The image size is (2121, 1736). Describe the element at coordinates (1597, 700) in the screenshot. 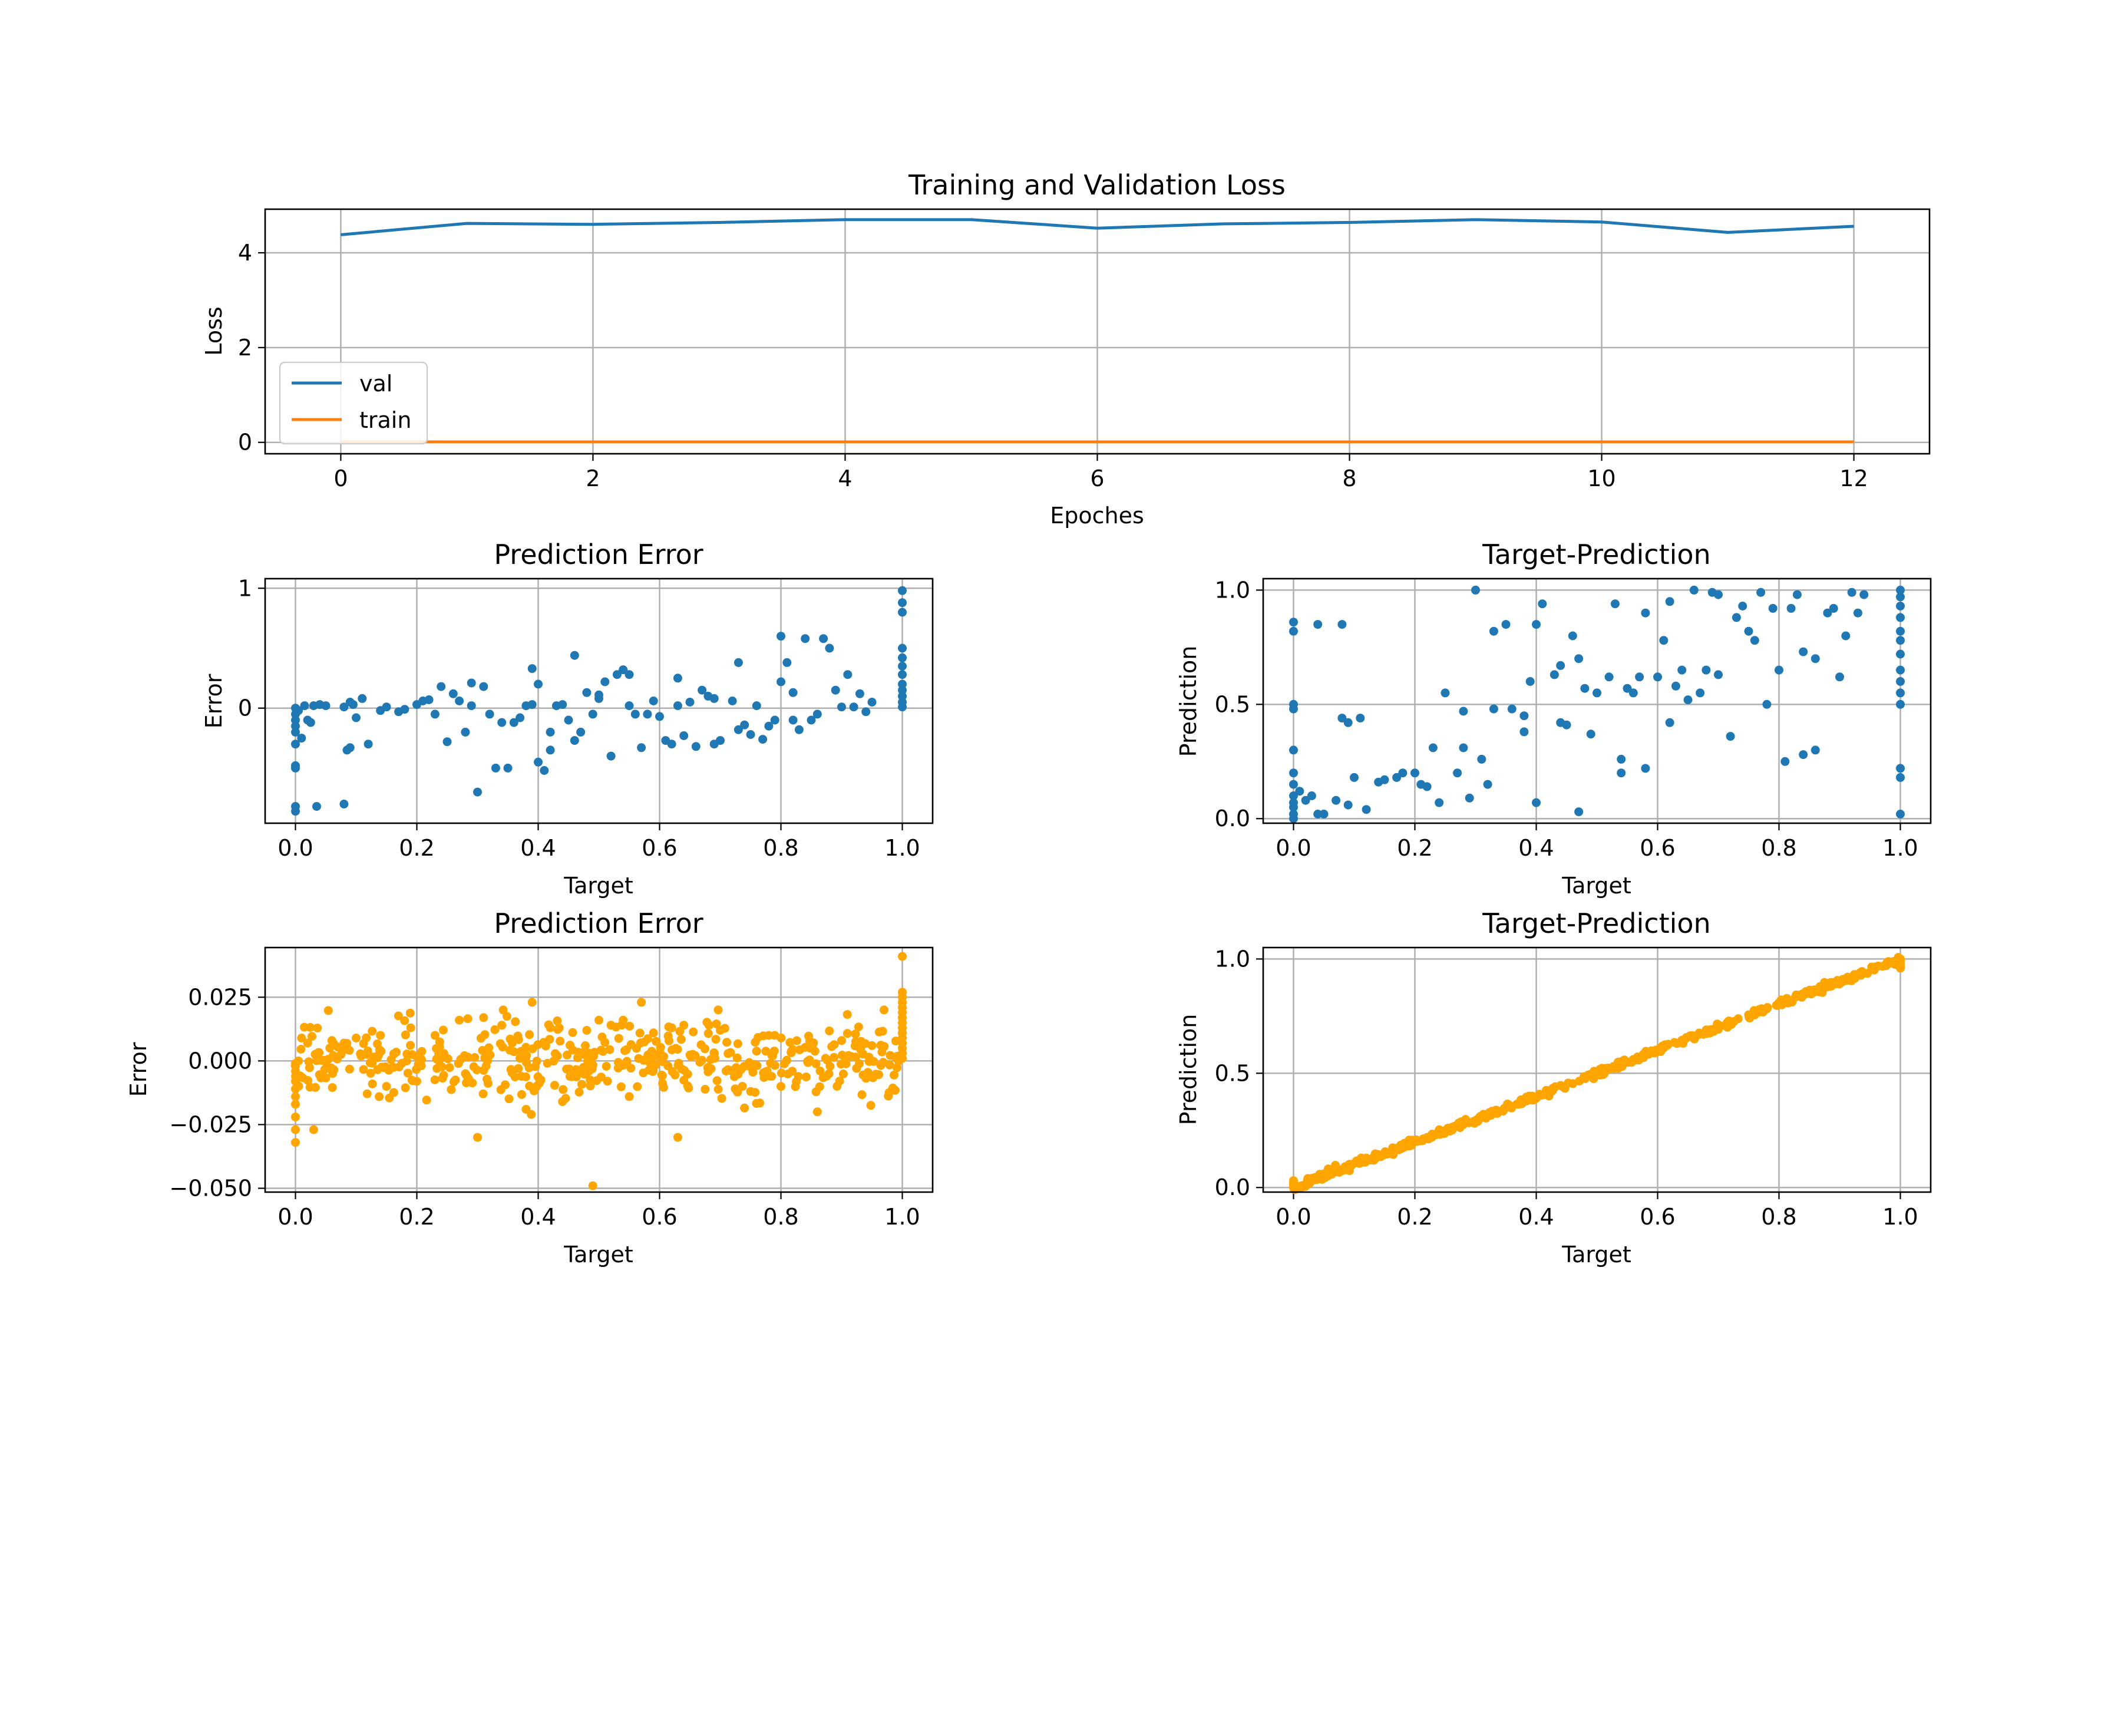

I see `val-target-pred-axes-frame` at that location.